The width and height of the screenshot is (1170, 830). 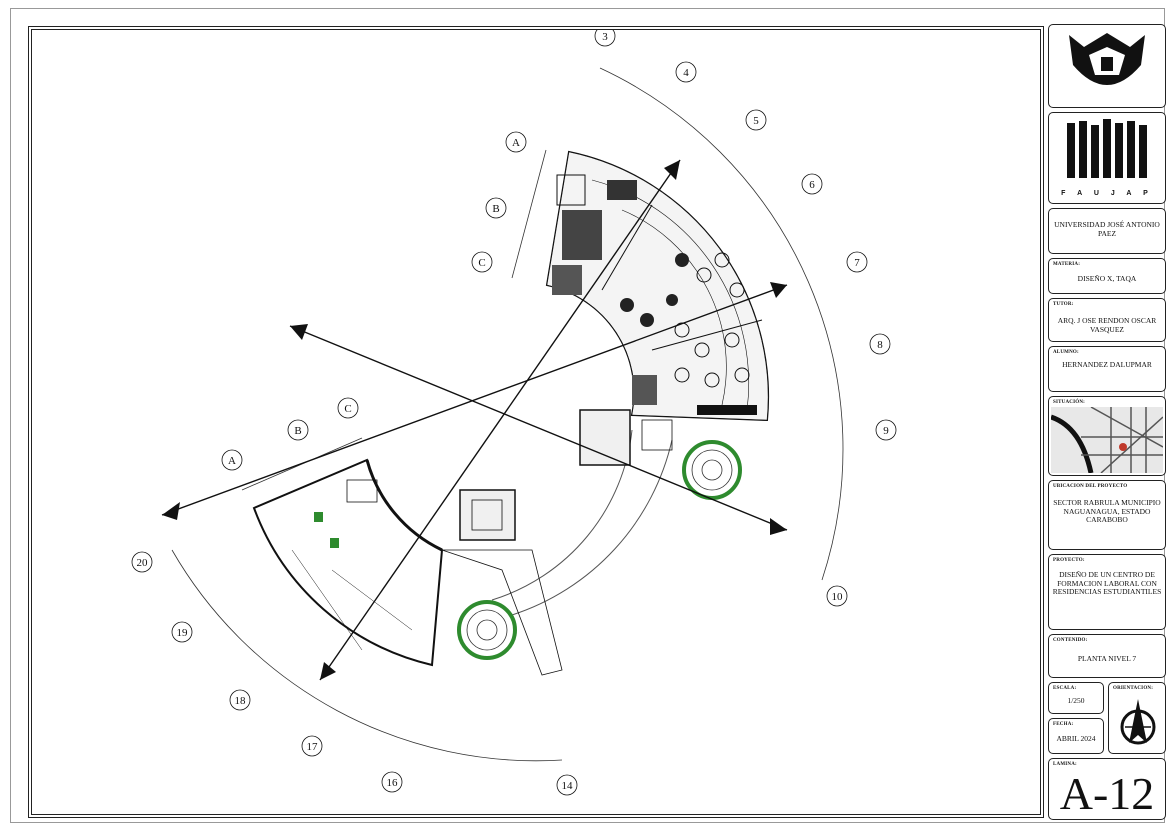 I want to click on university-name: UNIVERSIDAD JOSÉ ANTONIO PAEZ, so click(x=1107, y=229).